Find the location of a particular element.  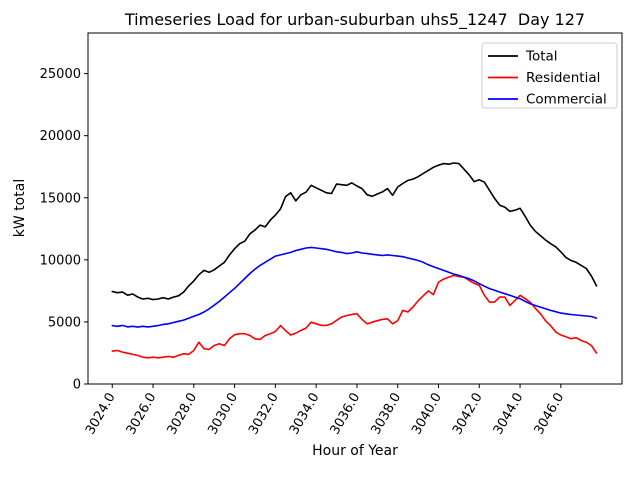

x-tick-label: 3040.0 is located at coordinates (427, 414).